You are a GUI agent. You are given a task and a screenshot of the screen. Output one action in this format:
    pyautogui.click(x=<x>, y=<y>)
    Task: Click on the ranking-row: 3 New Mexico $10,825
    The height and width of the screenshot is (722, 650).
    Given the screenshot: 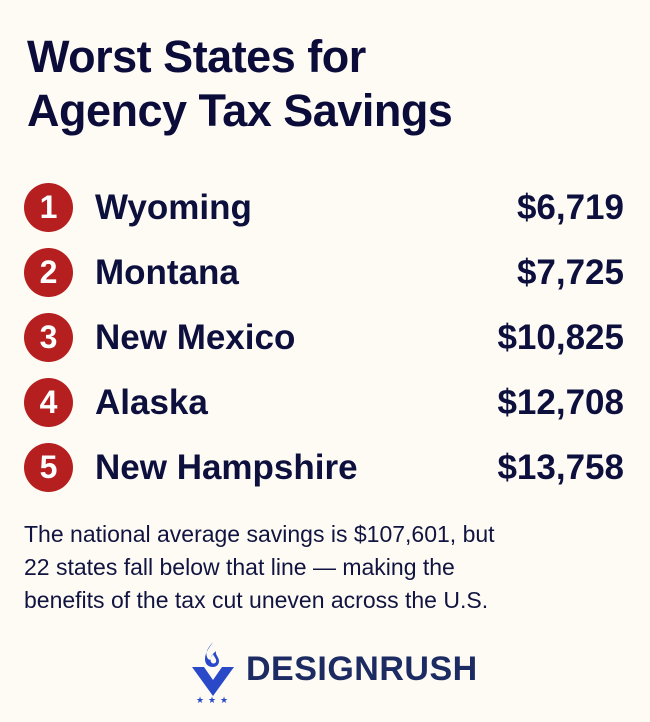 What is the action you would take?
    pyautogui.click(x=324, y=337)
    